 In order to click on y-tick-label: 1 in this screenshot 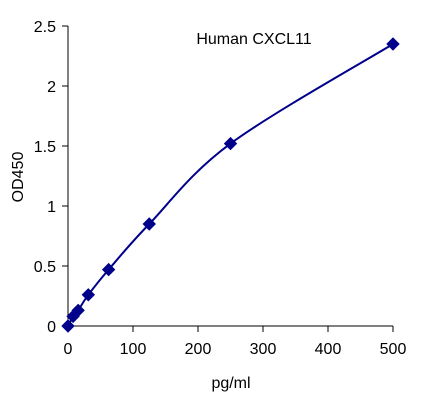, I will do `click(51, 207)`.